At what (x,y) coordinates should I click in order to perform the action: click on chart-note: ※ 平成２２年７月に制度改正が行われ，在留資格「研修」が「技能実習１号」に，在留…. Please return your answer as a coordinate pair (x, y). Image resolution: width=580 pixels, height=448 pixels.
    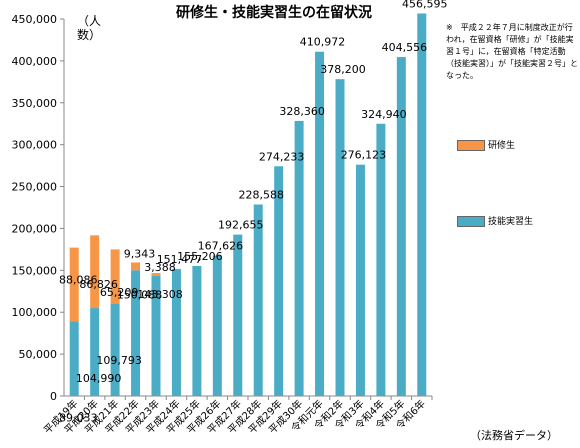
    Looking at the image, I should click on (512, 51).